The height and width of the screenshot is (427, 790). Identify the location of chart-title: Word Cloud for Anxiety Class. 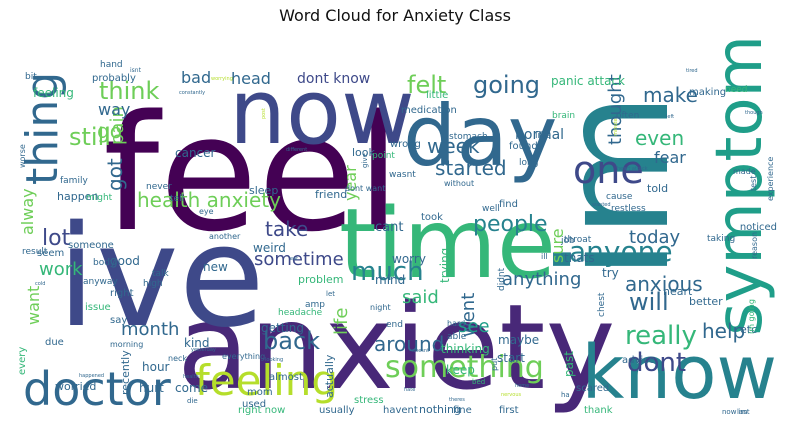
(395, 15).